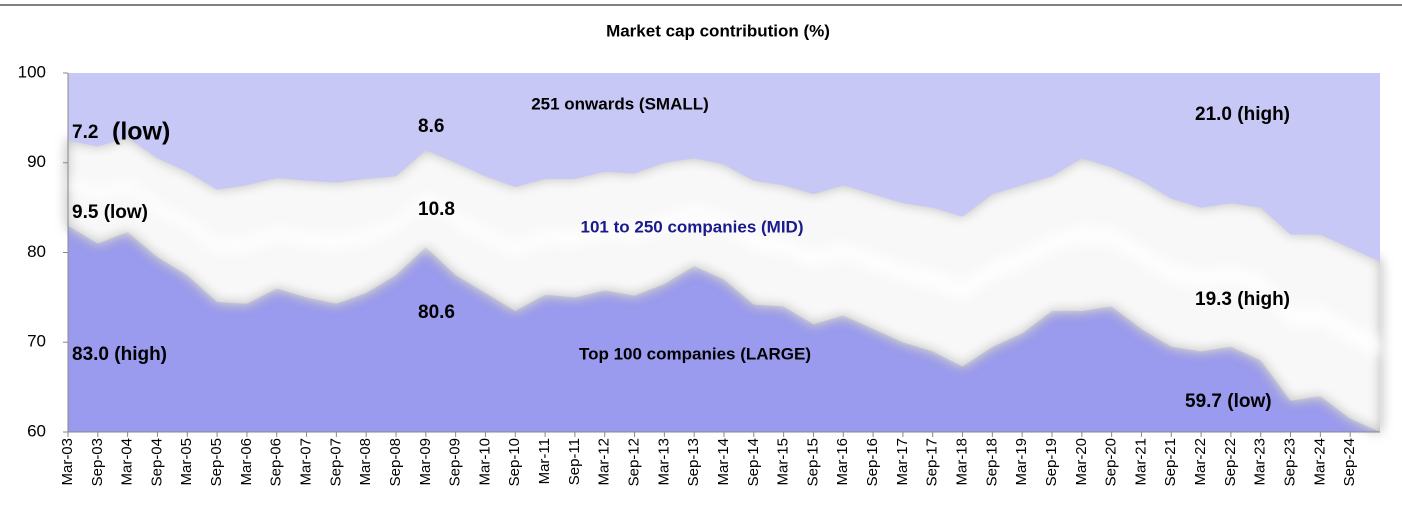 The image size is (1402, 519). What do you see at coordinates (1170, 462) in the screenshot?
I see `x-tick-label: Sep-21` at bounding box center [1170, 462].